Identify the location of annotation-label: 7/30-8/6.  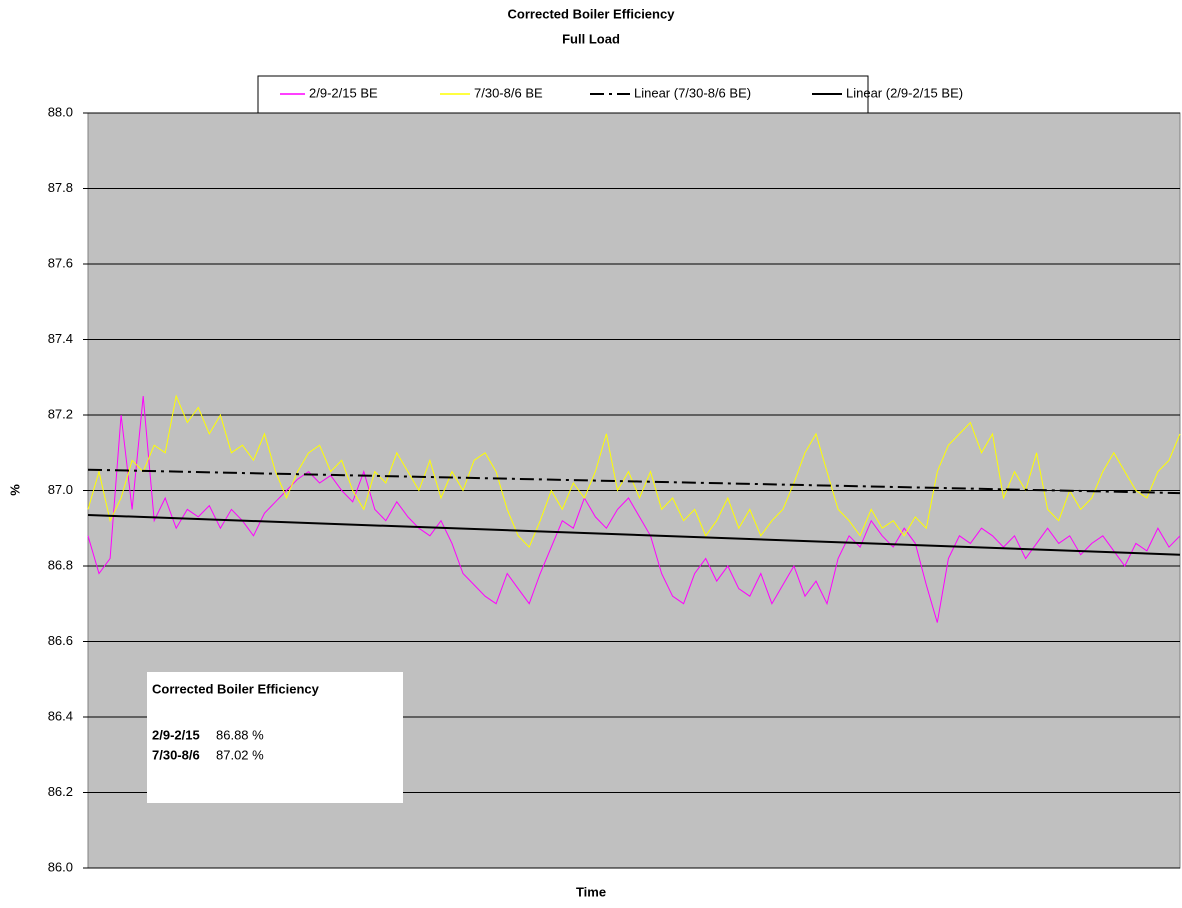
(176, 754).